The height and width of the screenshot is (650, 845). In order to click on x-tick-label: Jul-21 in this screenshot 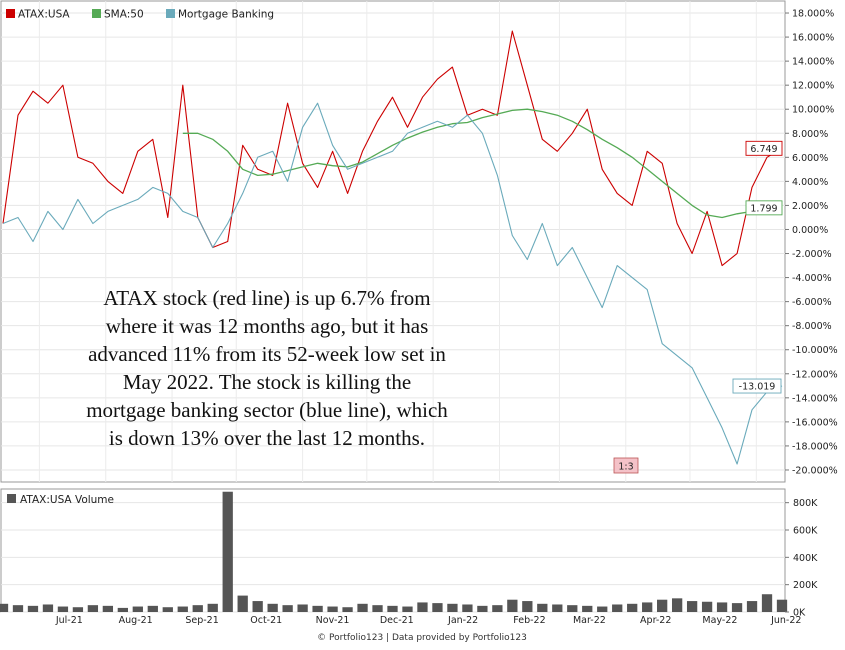, I will do `click(69, 620)`.